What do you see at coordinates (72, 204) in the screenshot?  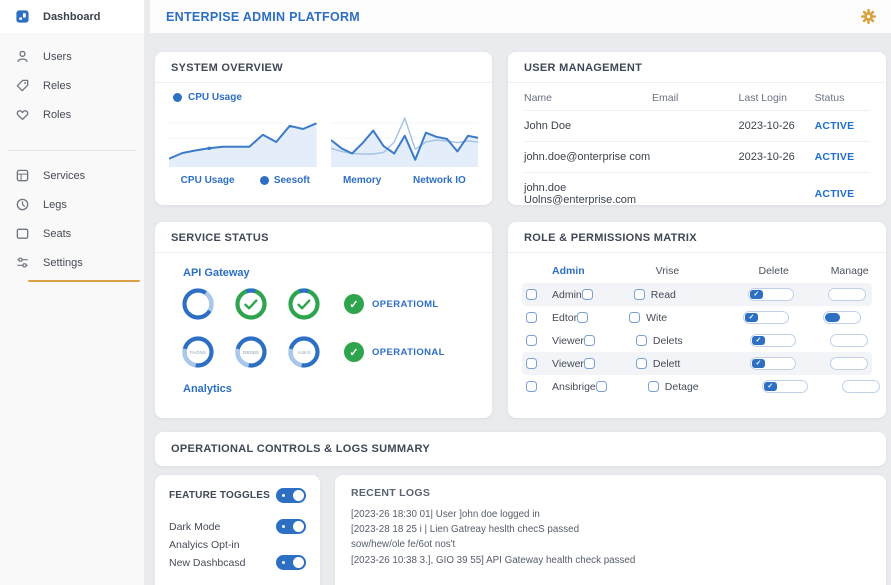 I see `sidebar-item-legs: Legs` at bounding box center [72, 204].